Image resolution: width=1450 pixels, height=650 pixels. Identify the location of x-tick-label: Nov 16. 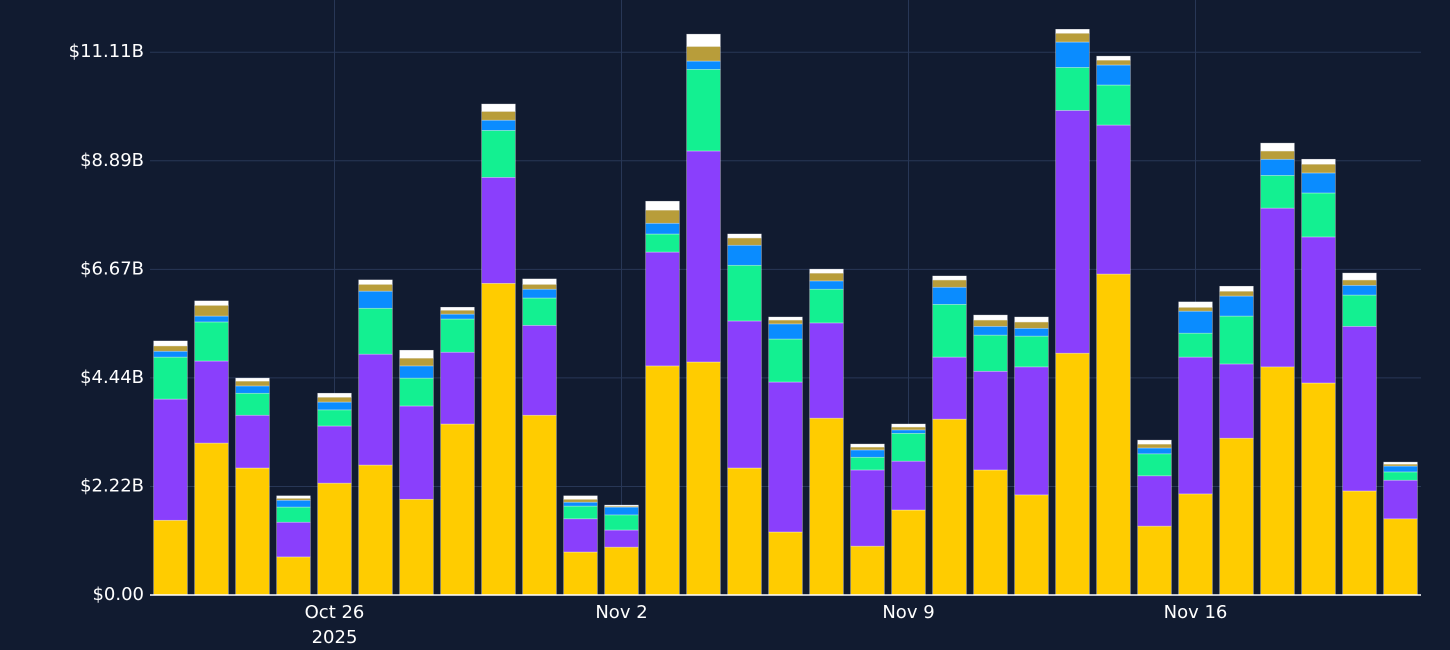
(1196, 612).